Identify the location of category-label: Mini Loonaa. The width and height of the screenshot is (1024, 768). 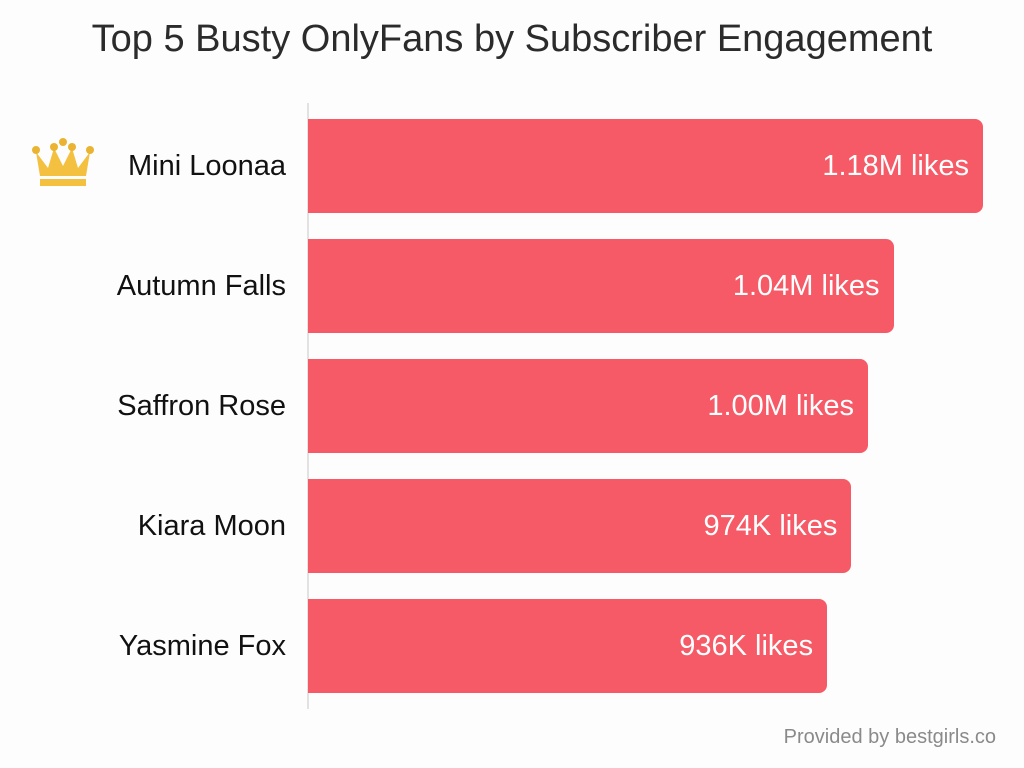
(207, 166).